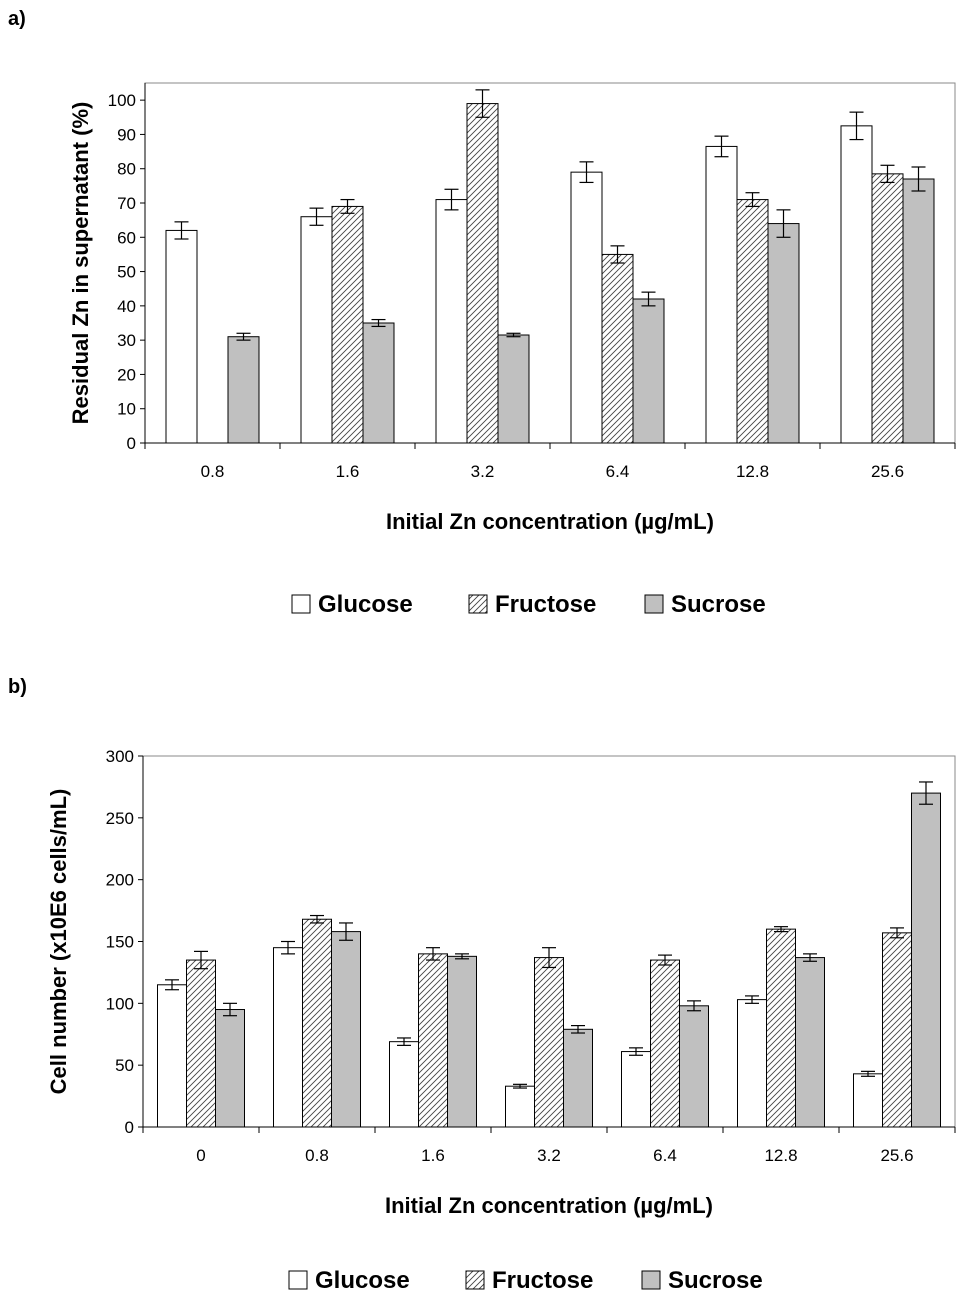 The height and width of the screenshot is (1300, 956). I want to click on y-tick-label: 60, so click(126, 237).